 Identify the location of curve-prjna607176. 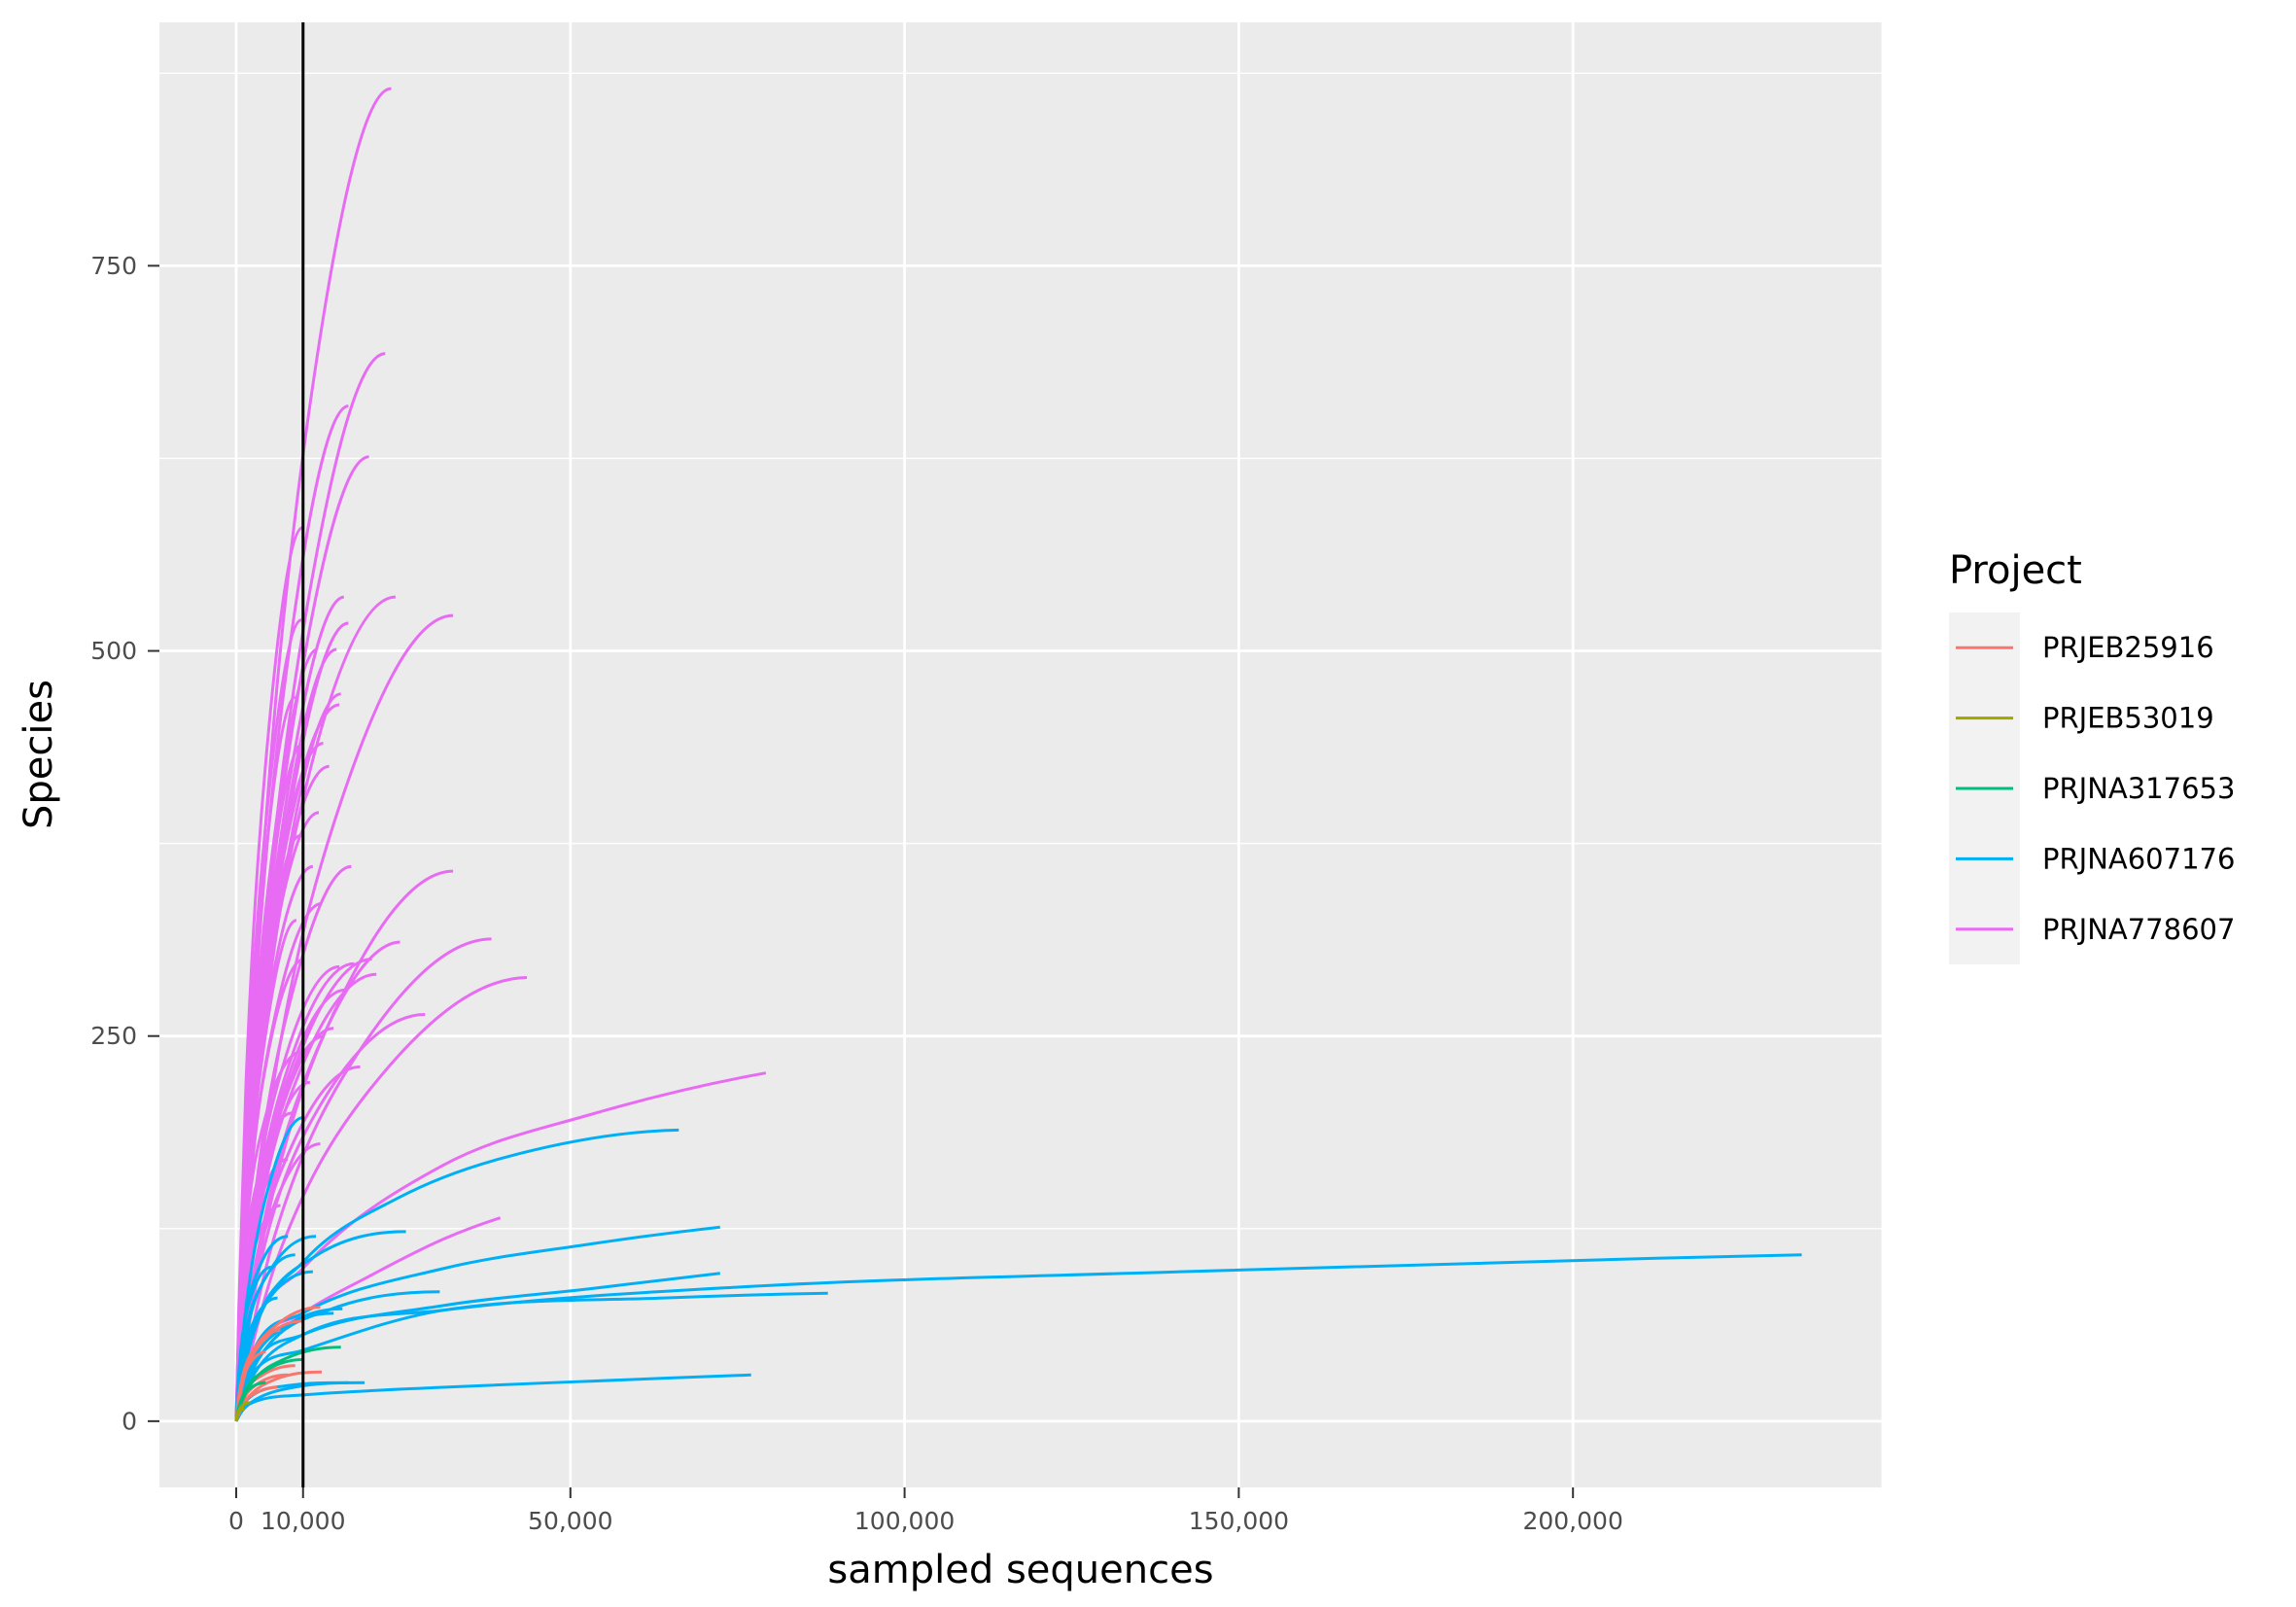
(1018, 1337).